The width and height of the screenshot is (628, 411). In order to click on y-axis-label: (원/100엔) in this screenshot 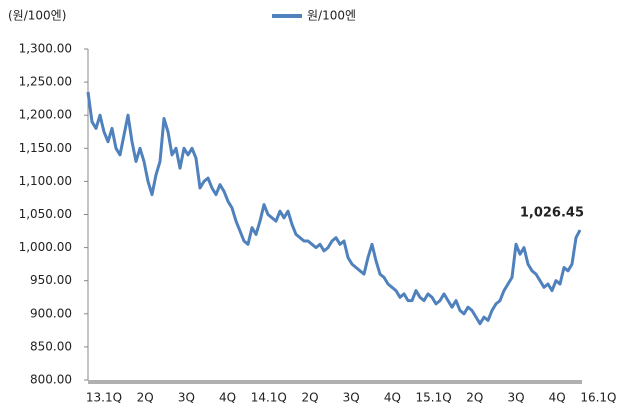, I will do `click(37, 16)`.